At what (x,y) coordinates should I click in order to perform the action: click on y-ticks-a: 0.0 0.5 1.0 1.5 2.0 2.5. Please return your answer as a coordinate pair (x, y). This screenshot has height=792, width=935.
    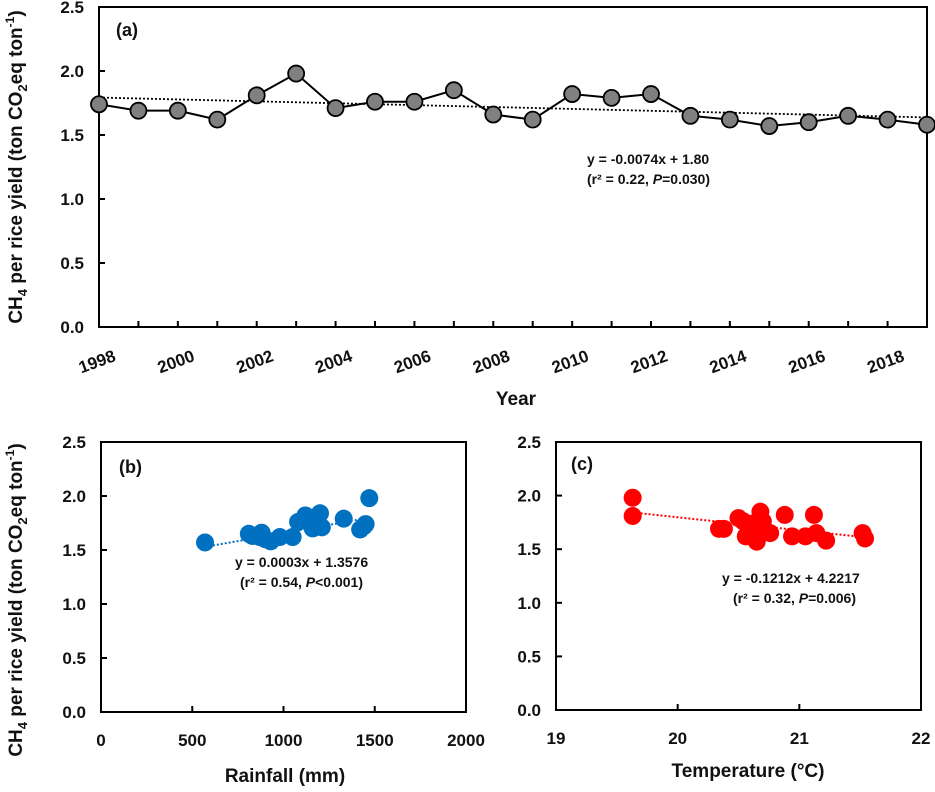
    Looking at the image, I should click on (82, 168).